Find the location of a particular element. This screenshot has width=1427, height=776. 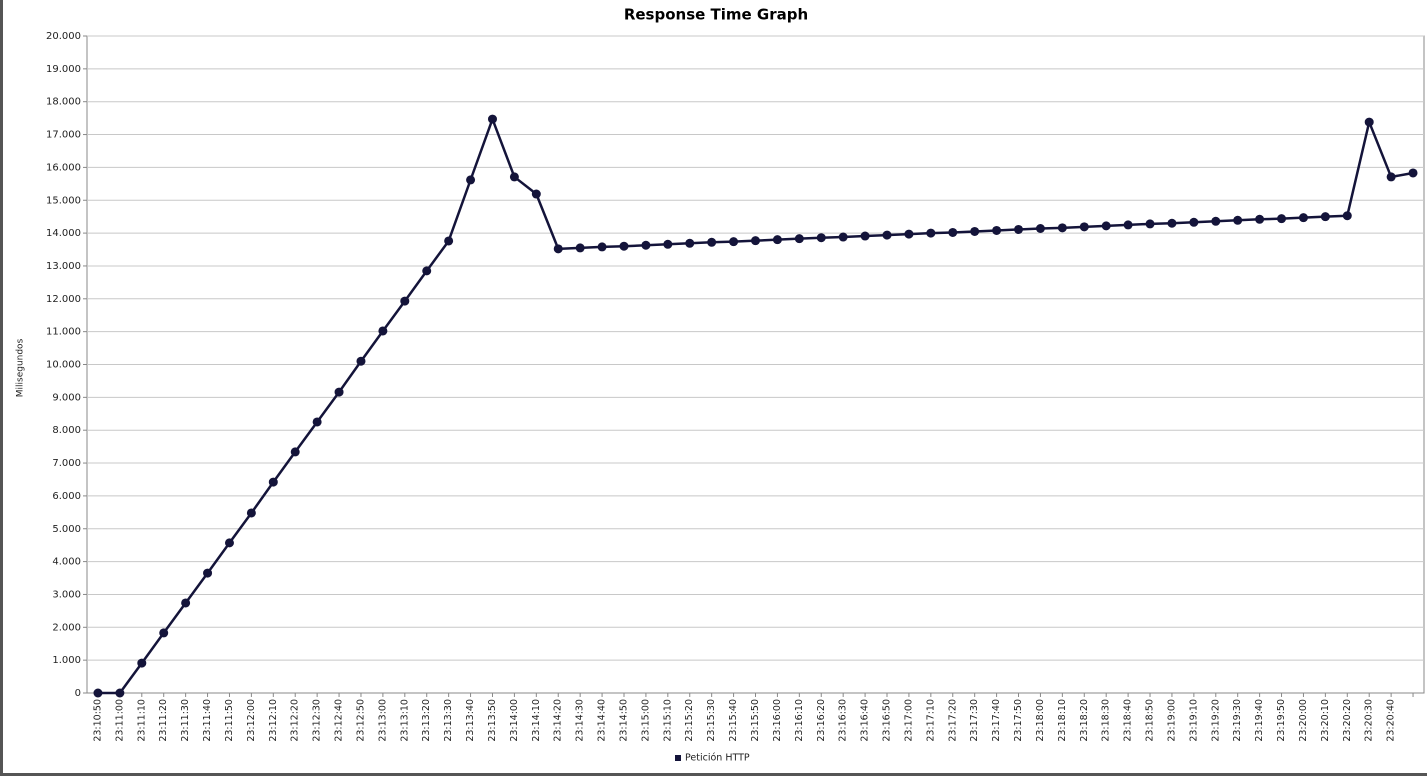

x-tick-label: 23:20:10 is located at coordinates (1325, 720).